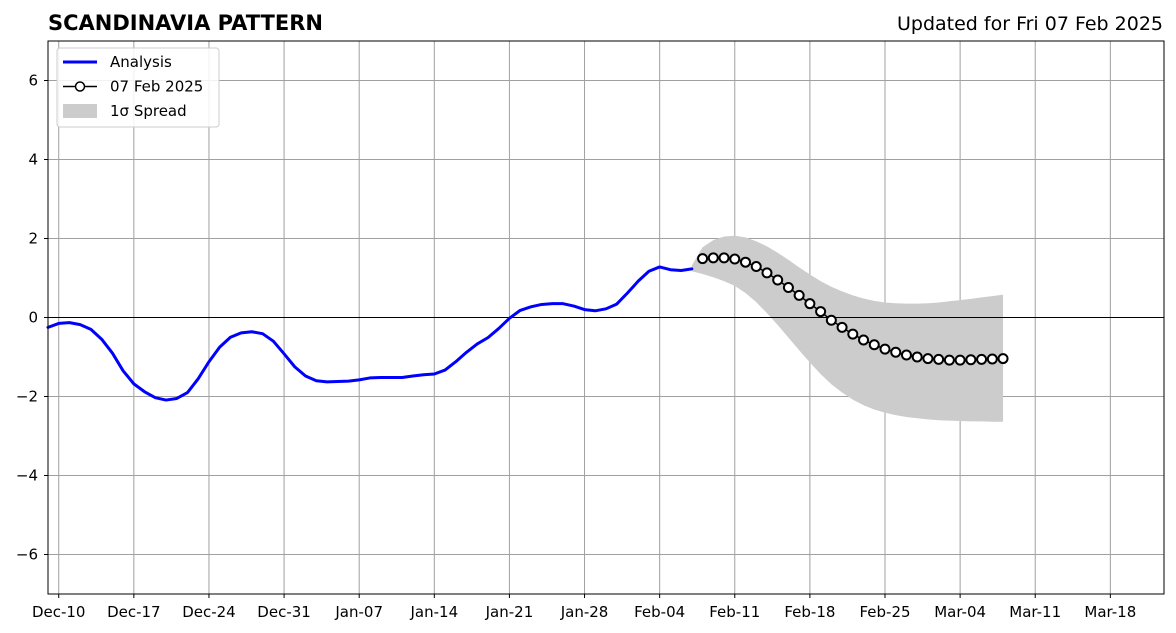 The height and width of the screenshot is (633, 1176). I want to click on legend-swatch-forecast-marker, so click(80, 86).